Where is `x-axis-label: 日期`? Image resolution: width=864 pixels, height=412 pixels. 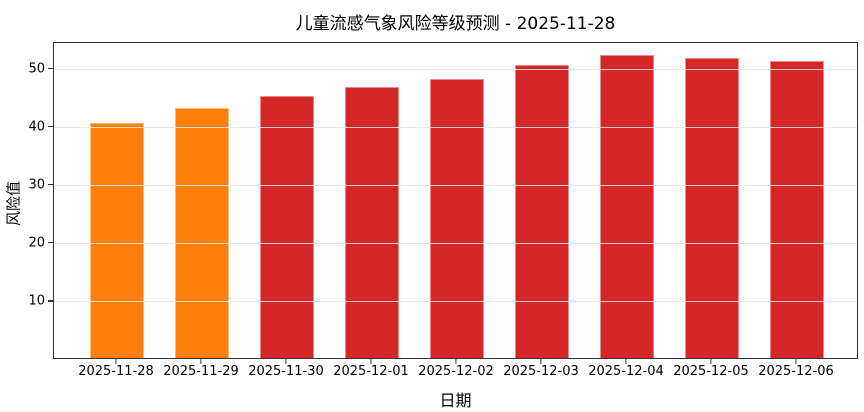 x-axis-label: 日期 is located at coordinates (455, 400).